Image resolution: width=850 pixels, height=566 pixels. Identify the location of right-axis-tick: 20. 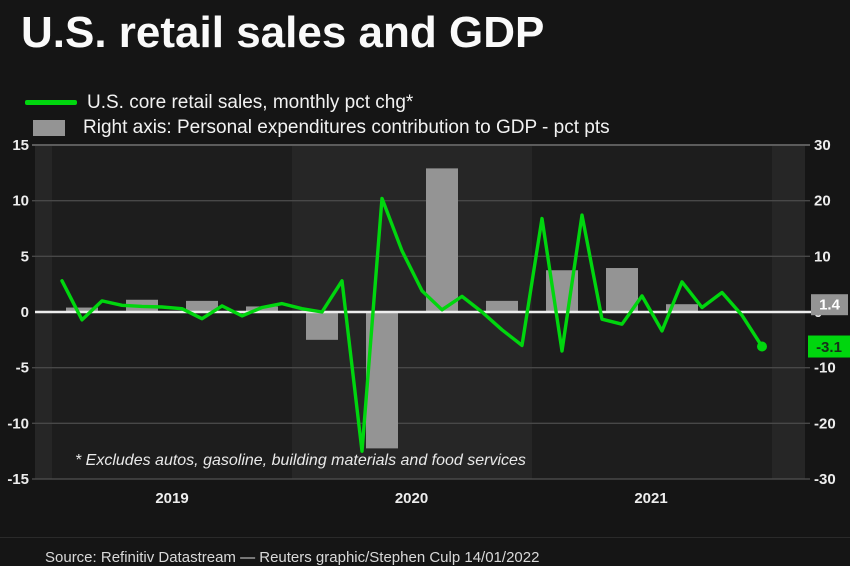
(822, 201).